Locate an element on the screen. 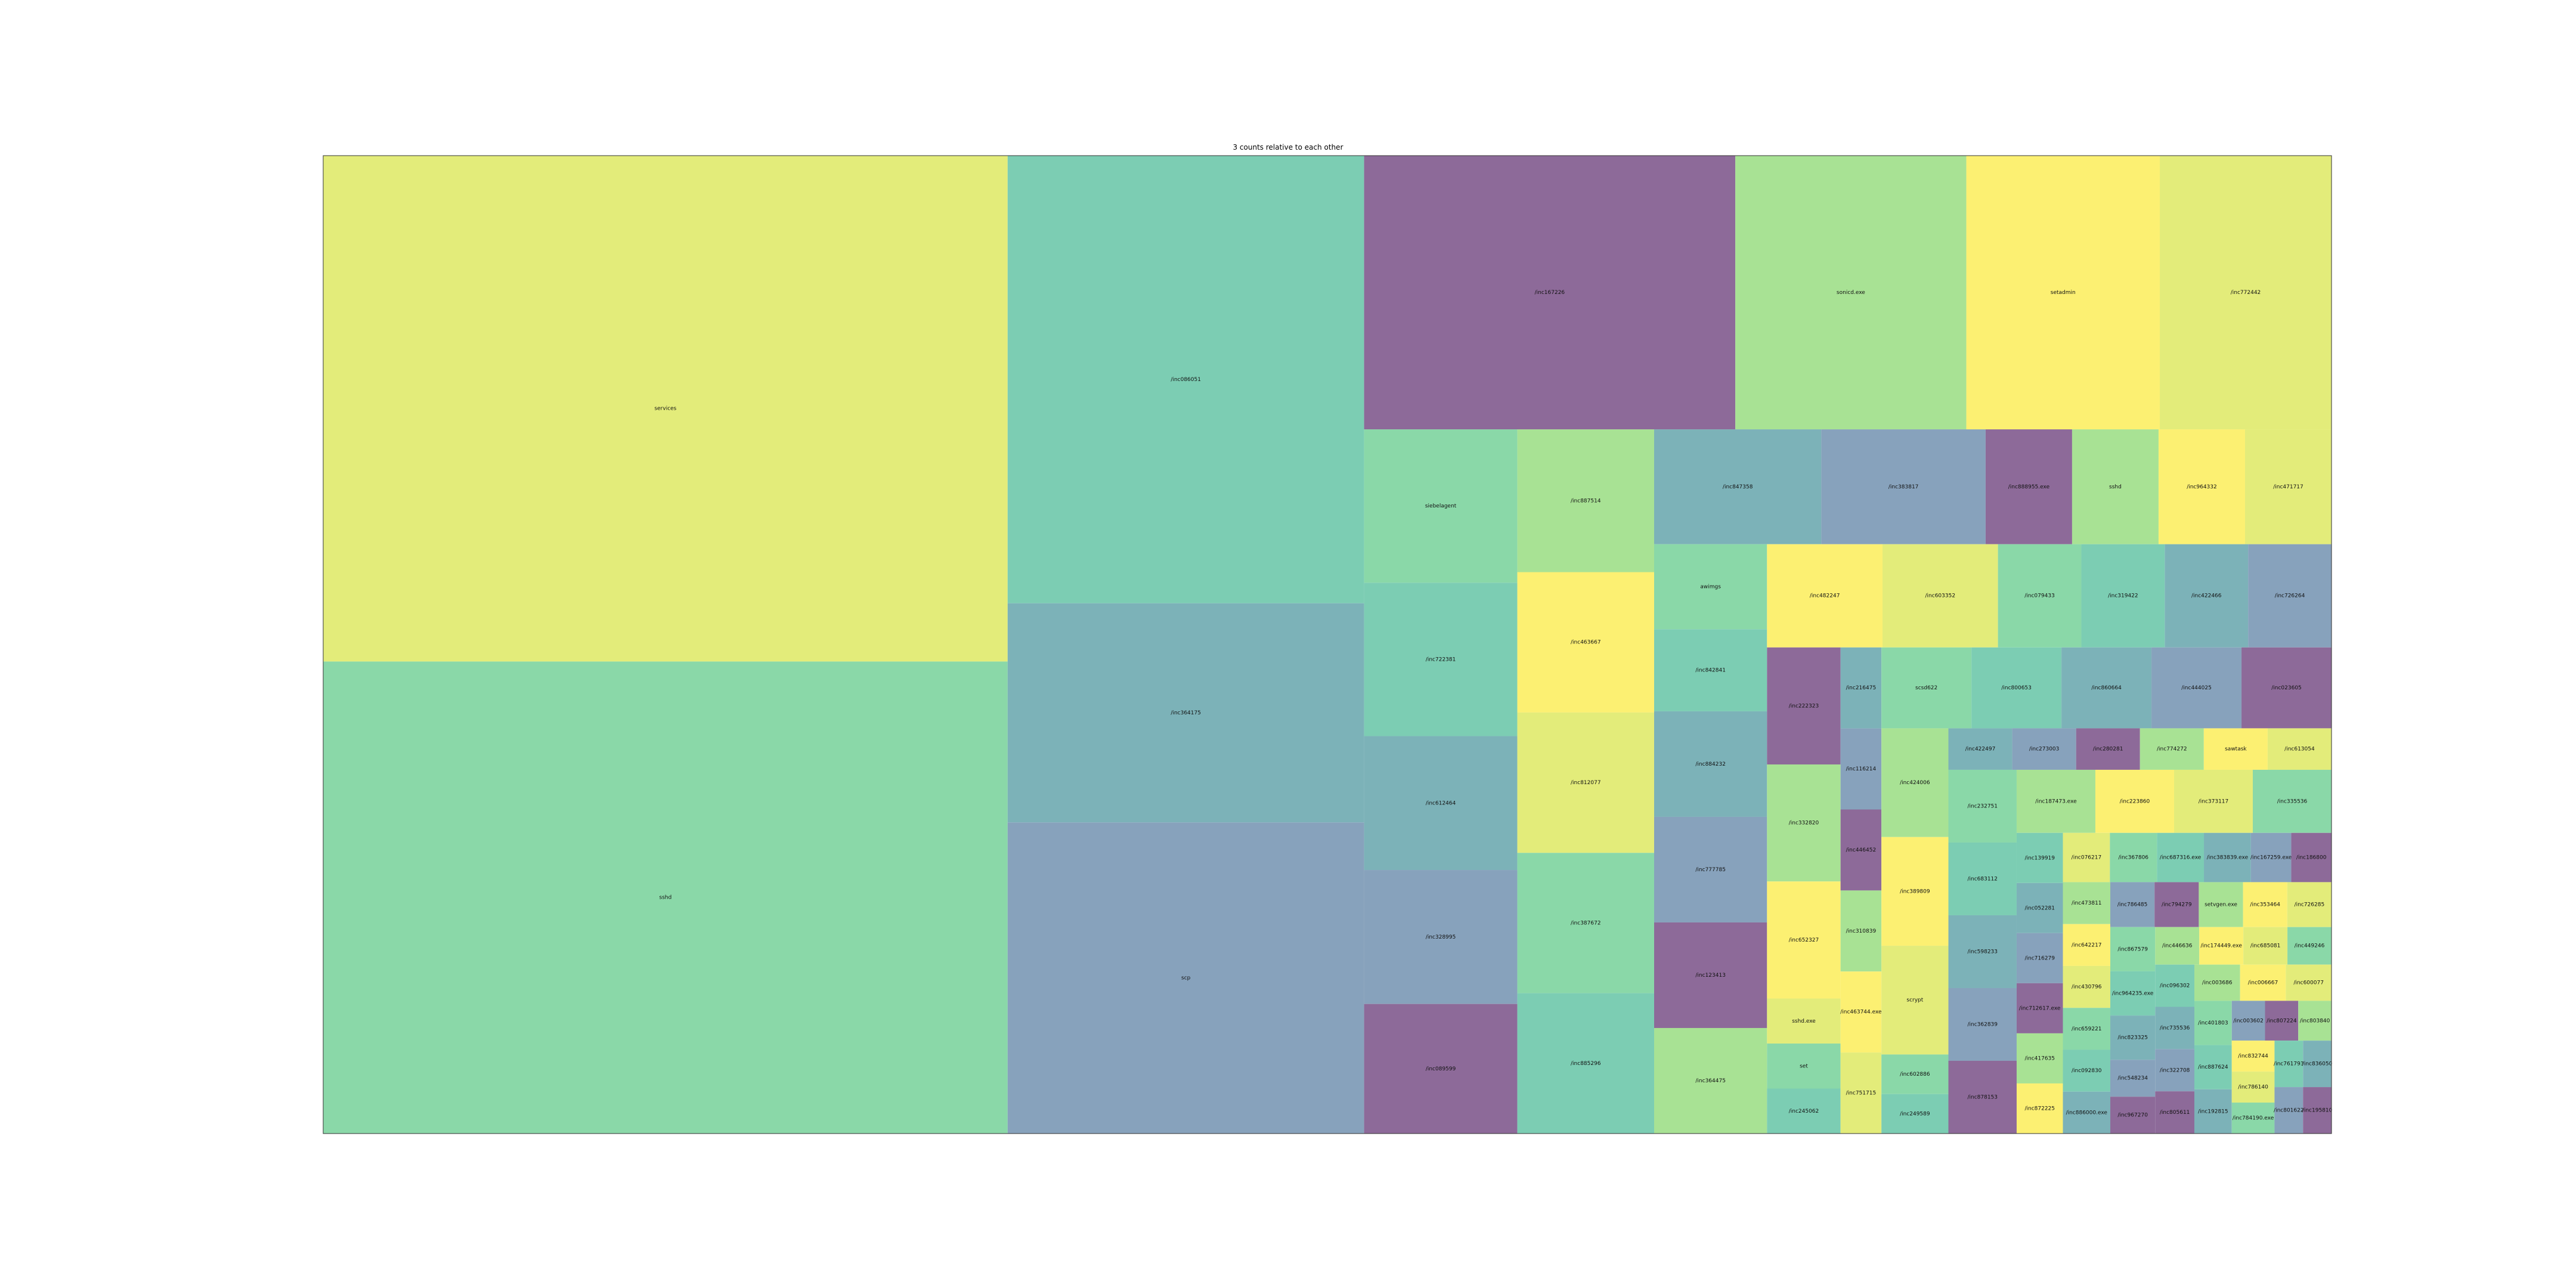 This screenshot has width=2576, height=1288. treemap-cell: /inc867579 is located at coordinates (2133, 949).